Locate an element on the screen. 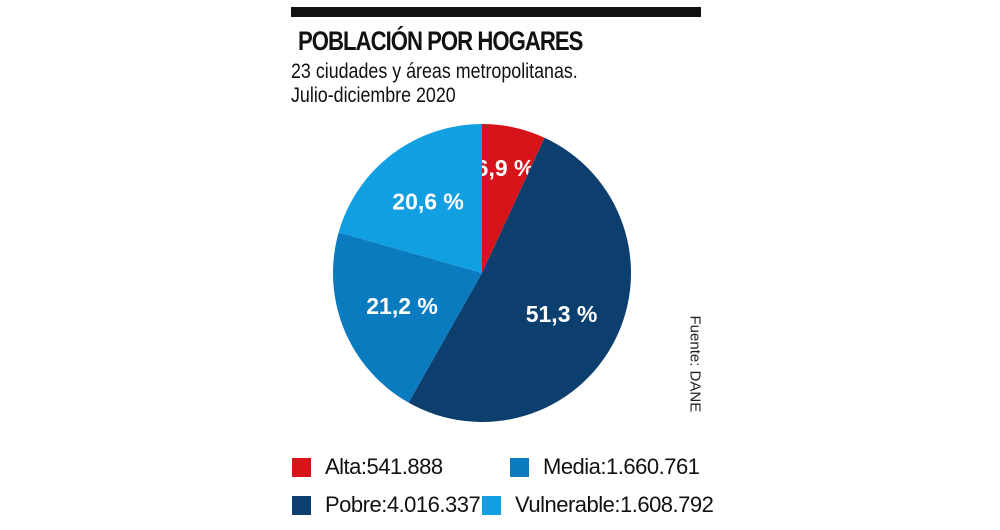 This screenshot has width=1000, height=530. legend-value: 1.608.792 is located at coordinates (666, 504).